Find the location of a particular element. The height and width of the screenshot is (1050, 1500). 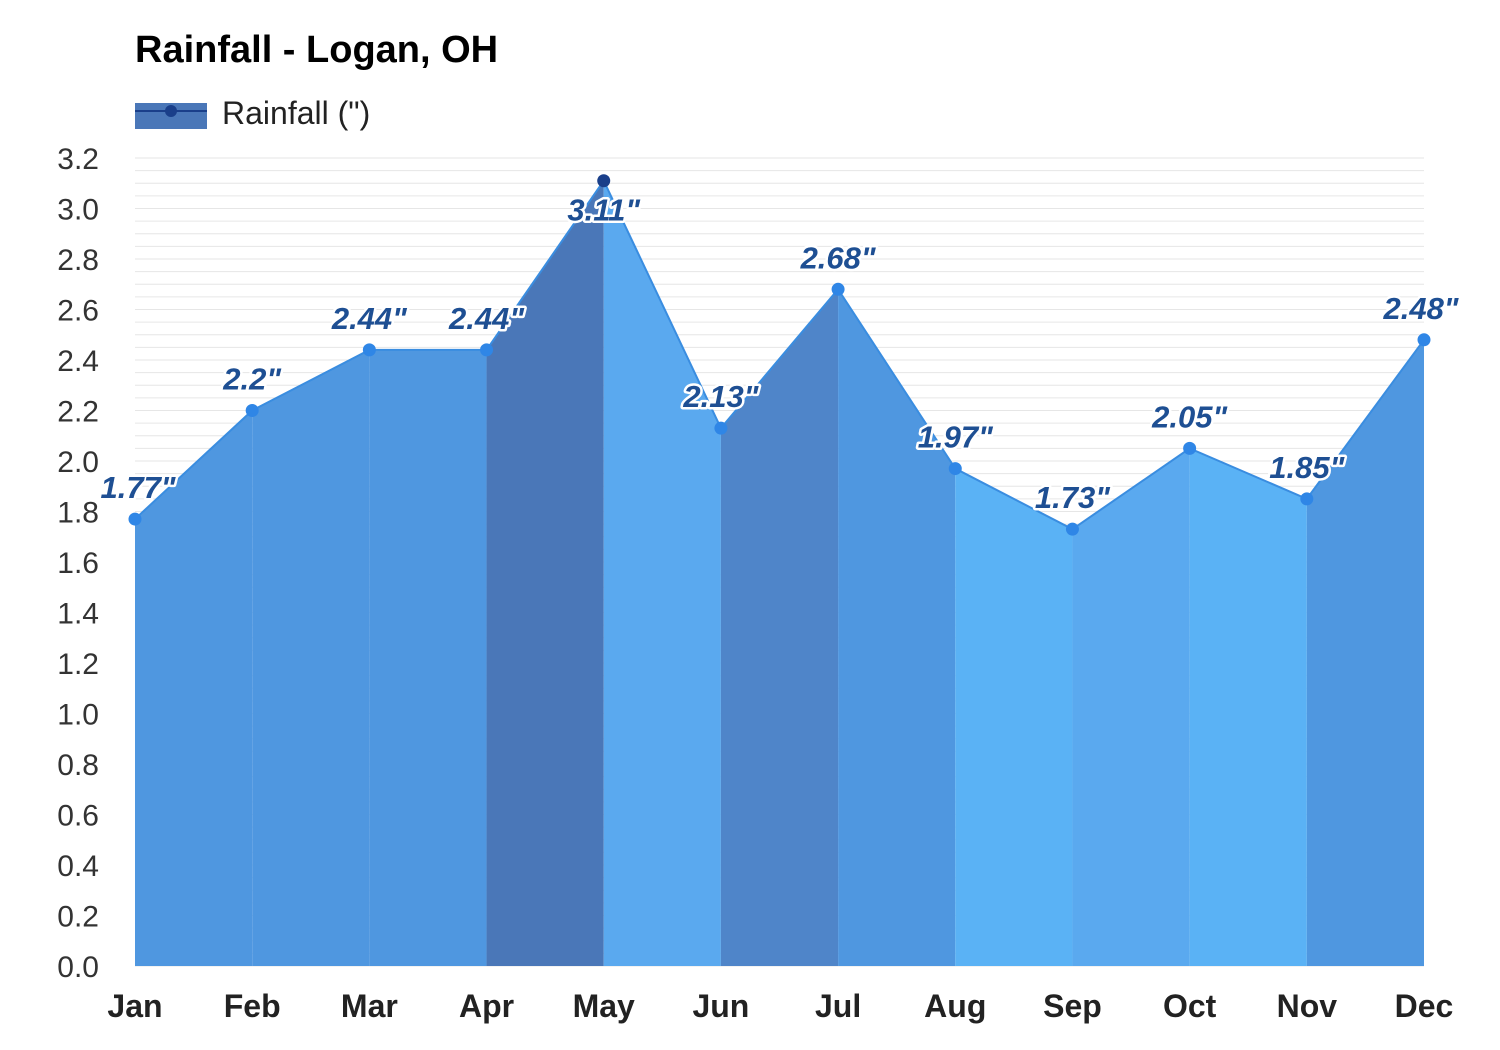

data-label: 1.97" is located at coordinates (956, 437).